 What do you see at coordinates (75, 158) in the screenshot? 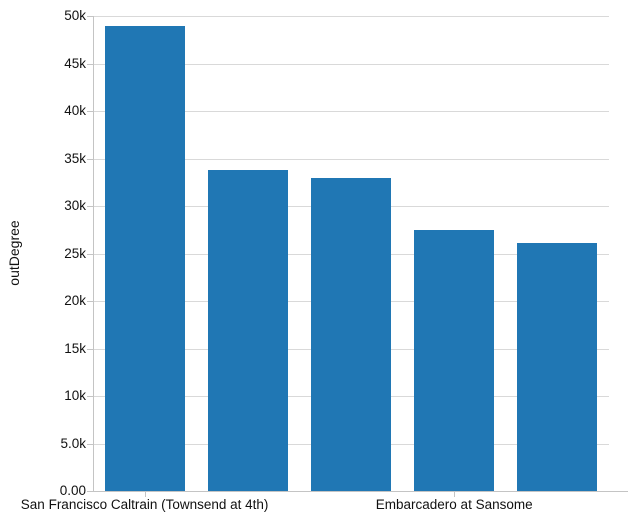
I see `y-axis-tick-label: 35k` at bounding box center [75, 158].